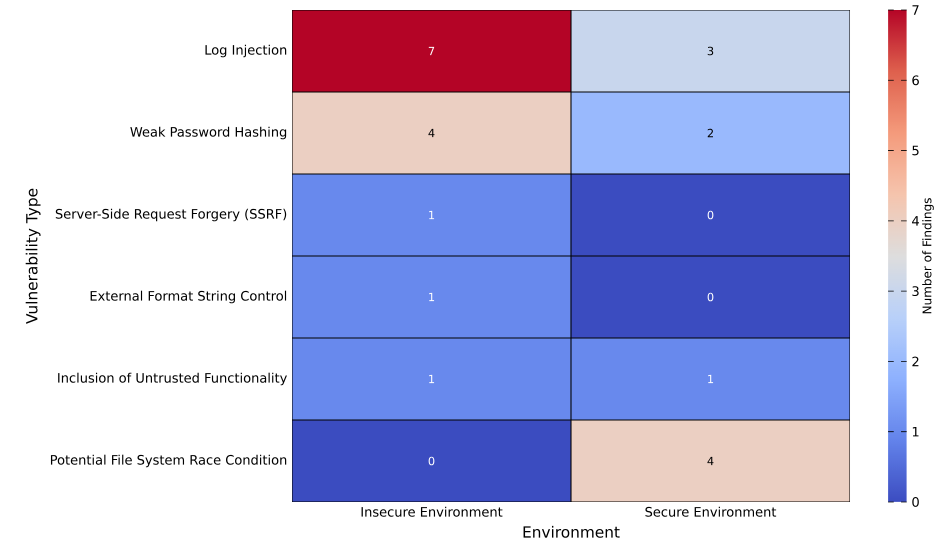 The image size is (944, 541). What do you see at coordinates (208, 133) in the screenshot?
I see `y-tick-label: Weak Password Hashing` at bounding box center [208, 133].